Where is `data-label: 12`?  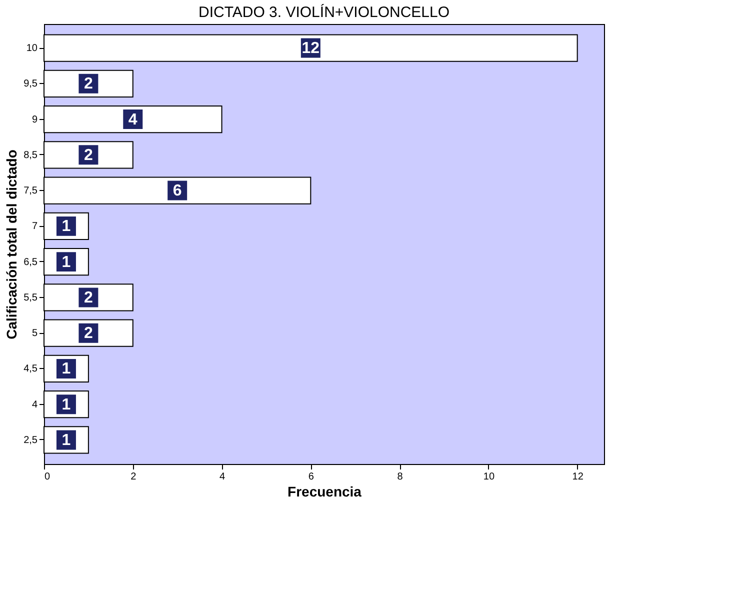 data-label: 12 is located at coordinates (311, 49).